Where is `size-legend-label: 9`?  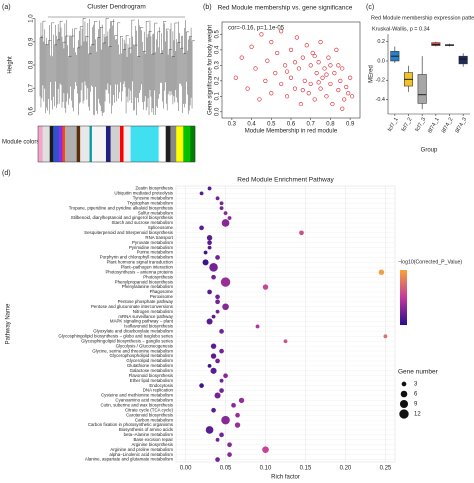
size-legend-label: 9 is located at coordinates (416, 405).